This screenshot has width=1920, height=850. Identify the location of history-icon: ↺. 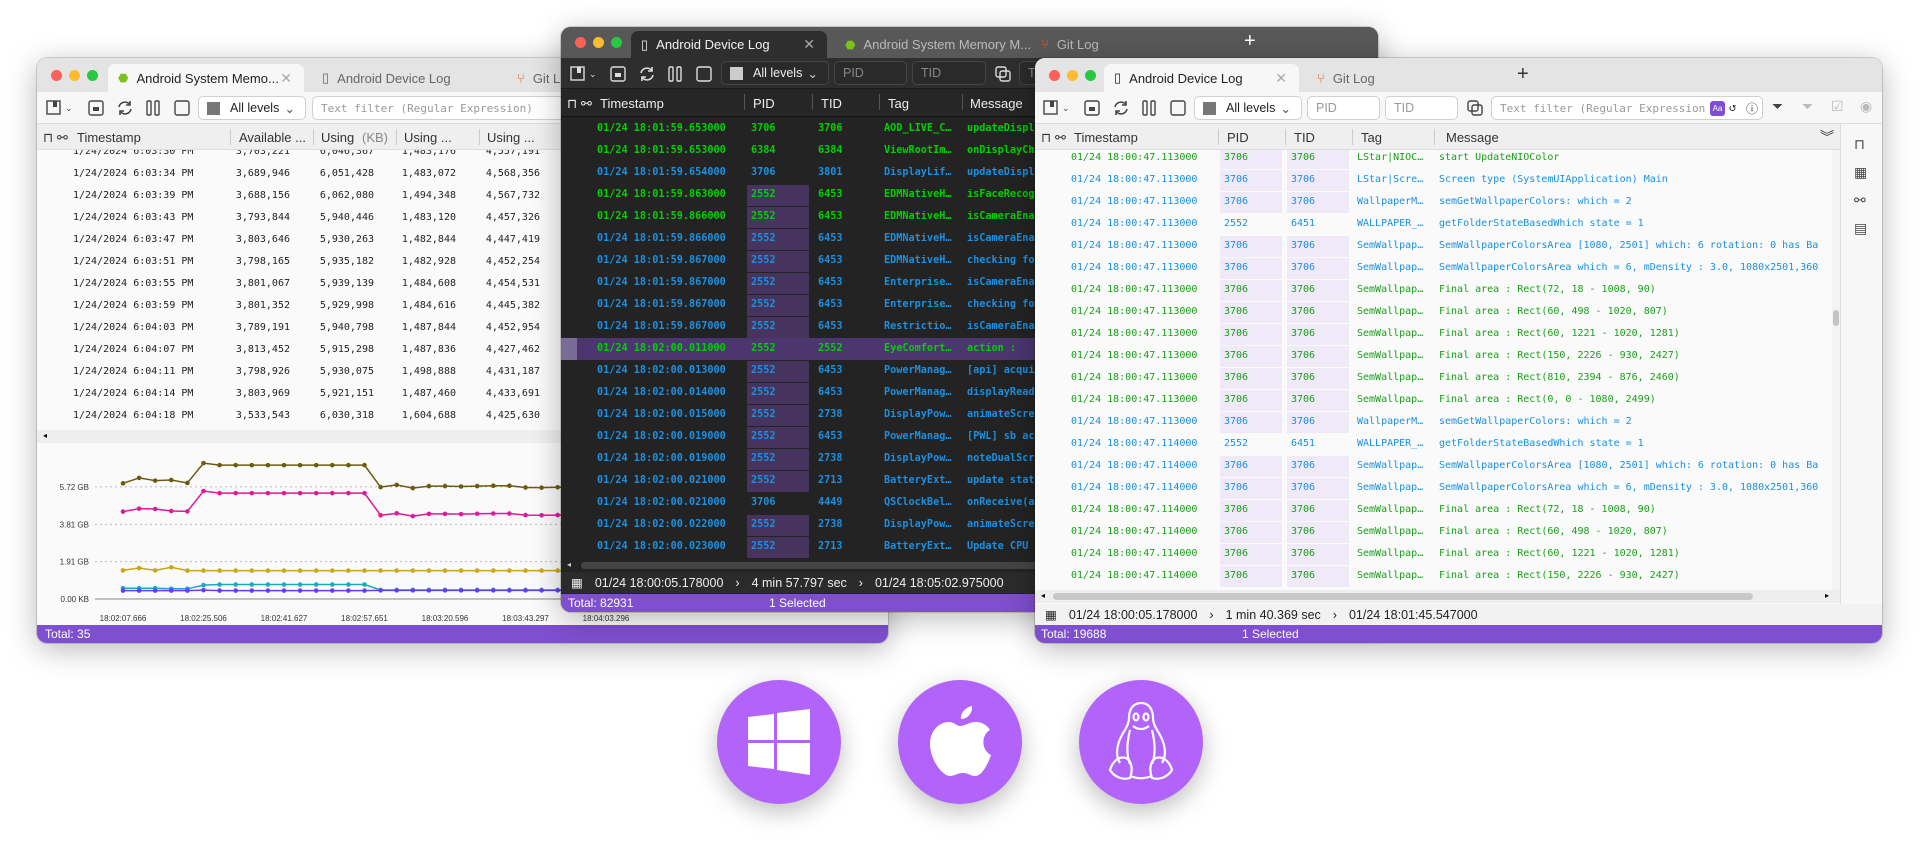
(1733, 107).